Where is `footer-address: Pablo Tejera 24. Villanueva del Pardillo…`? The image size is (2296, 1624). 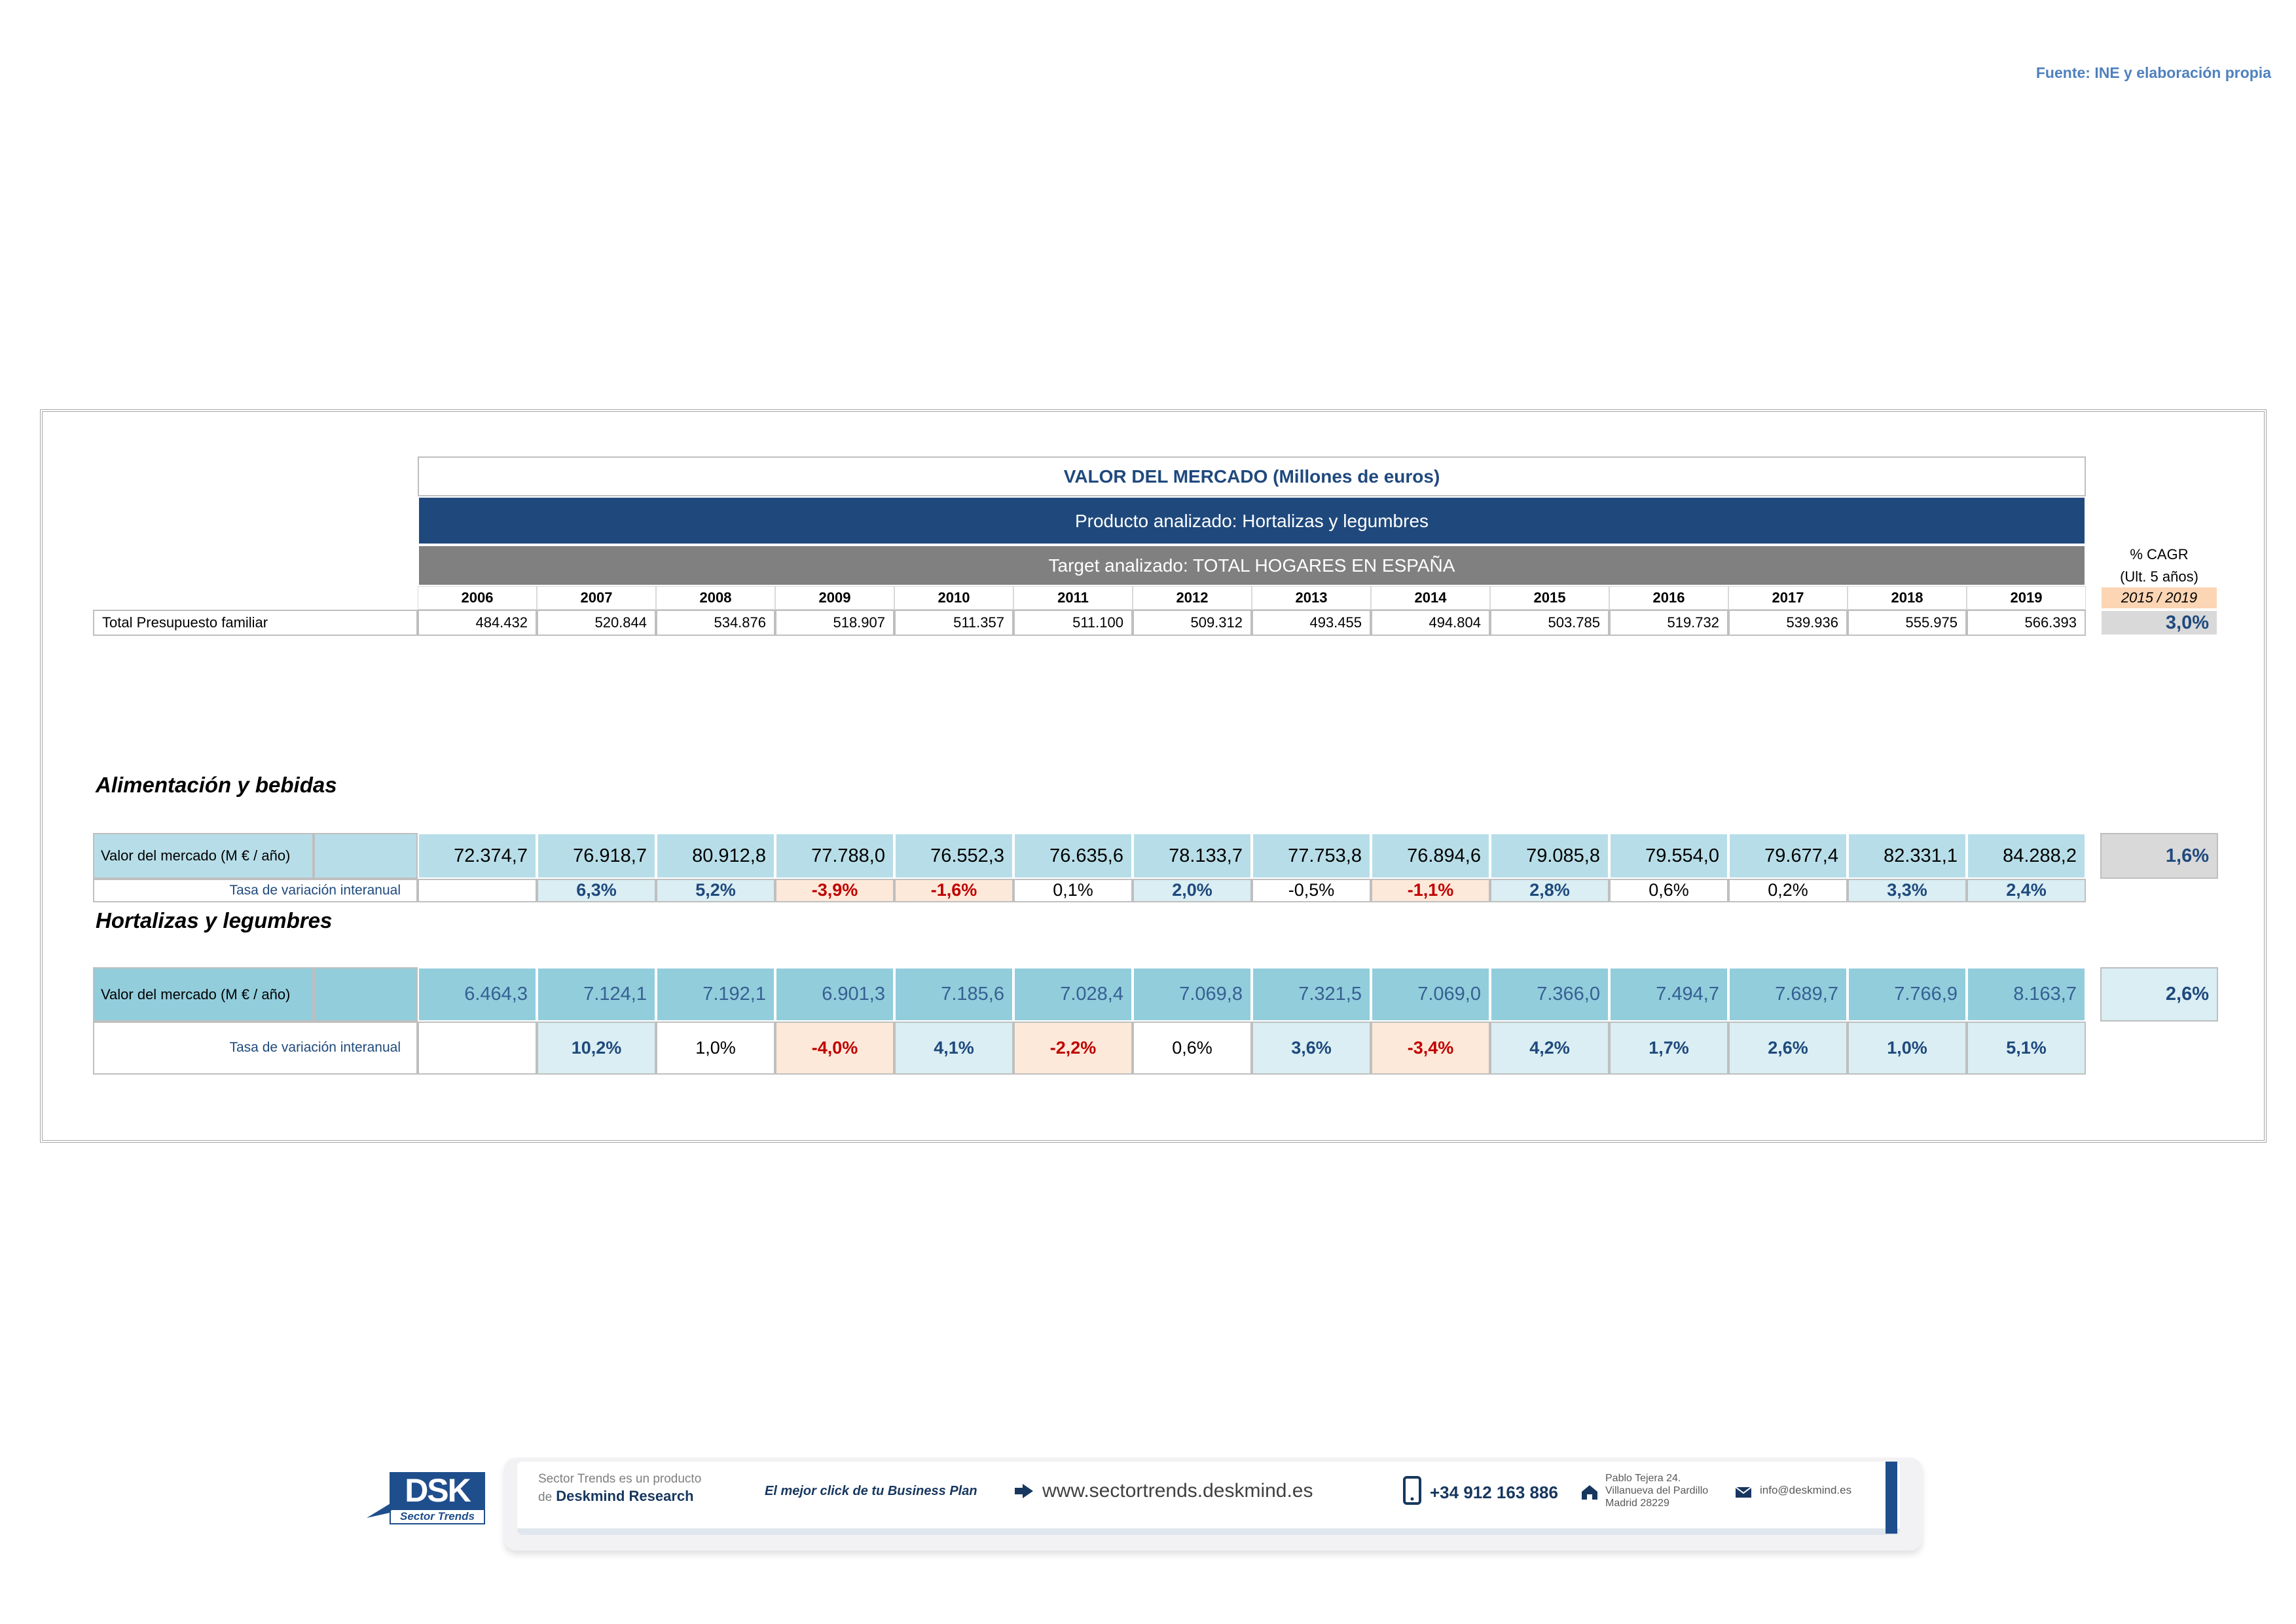 footer-address: Pablo Tejera 24. Villanueva del Pardillo… is located at coordinates (1656, 1490).